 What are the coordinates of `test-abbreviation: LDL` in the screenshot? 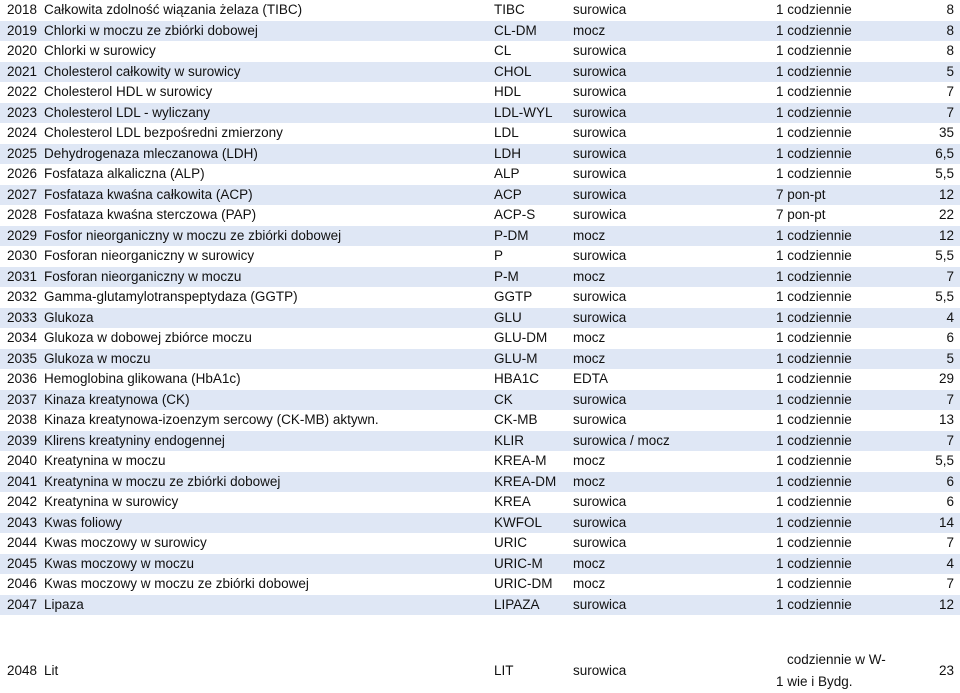 It's located at (506, 132).